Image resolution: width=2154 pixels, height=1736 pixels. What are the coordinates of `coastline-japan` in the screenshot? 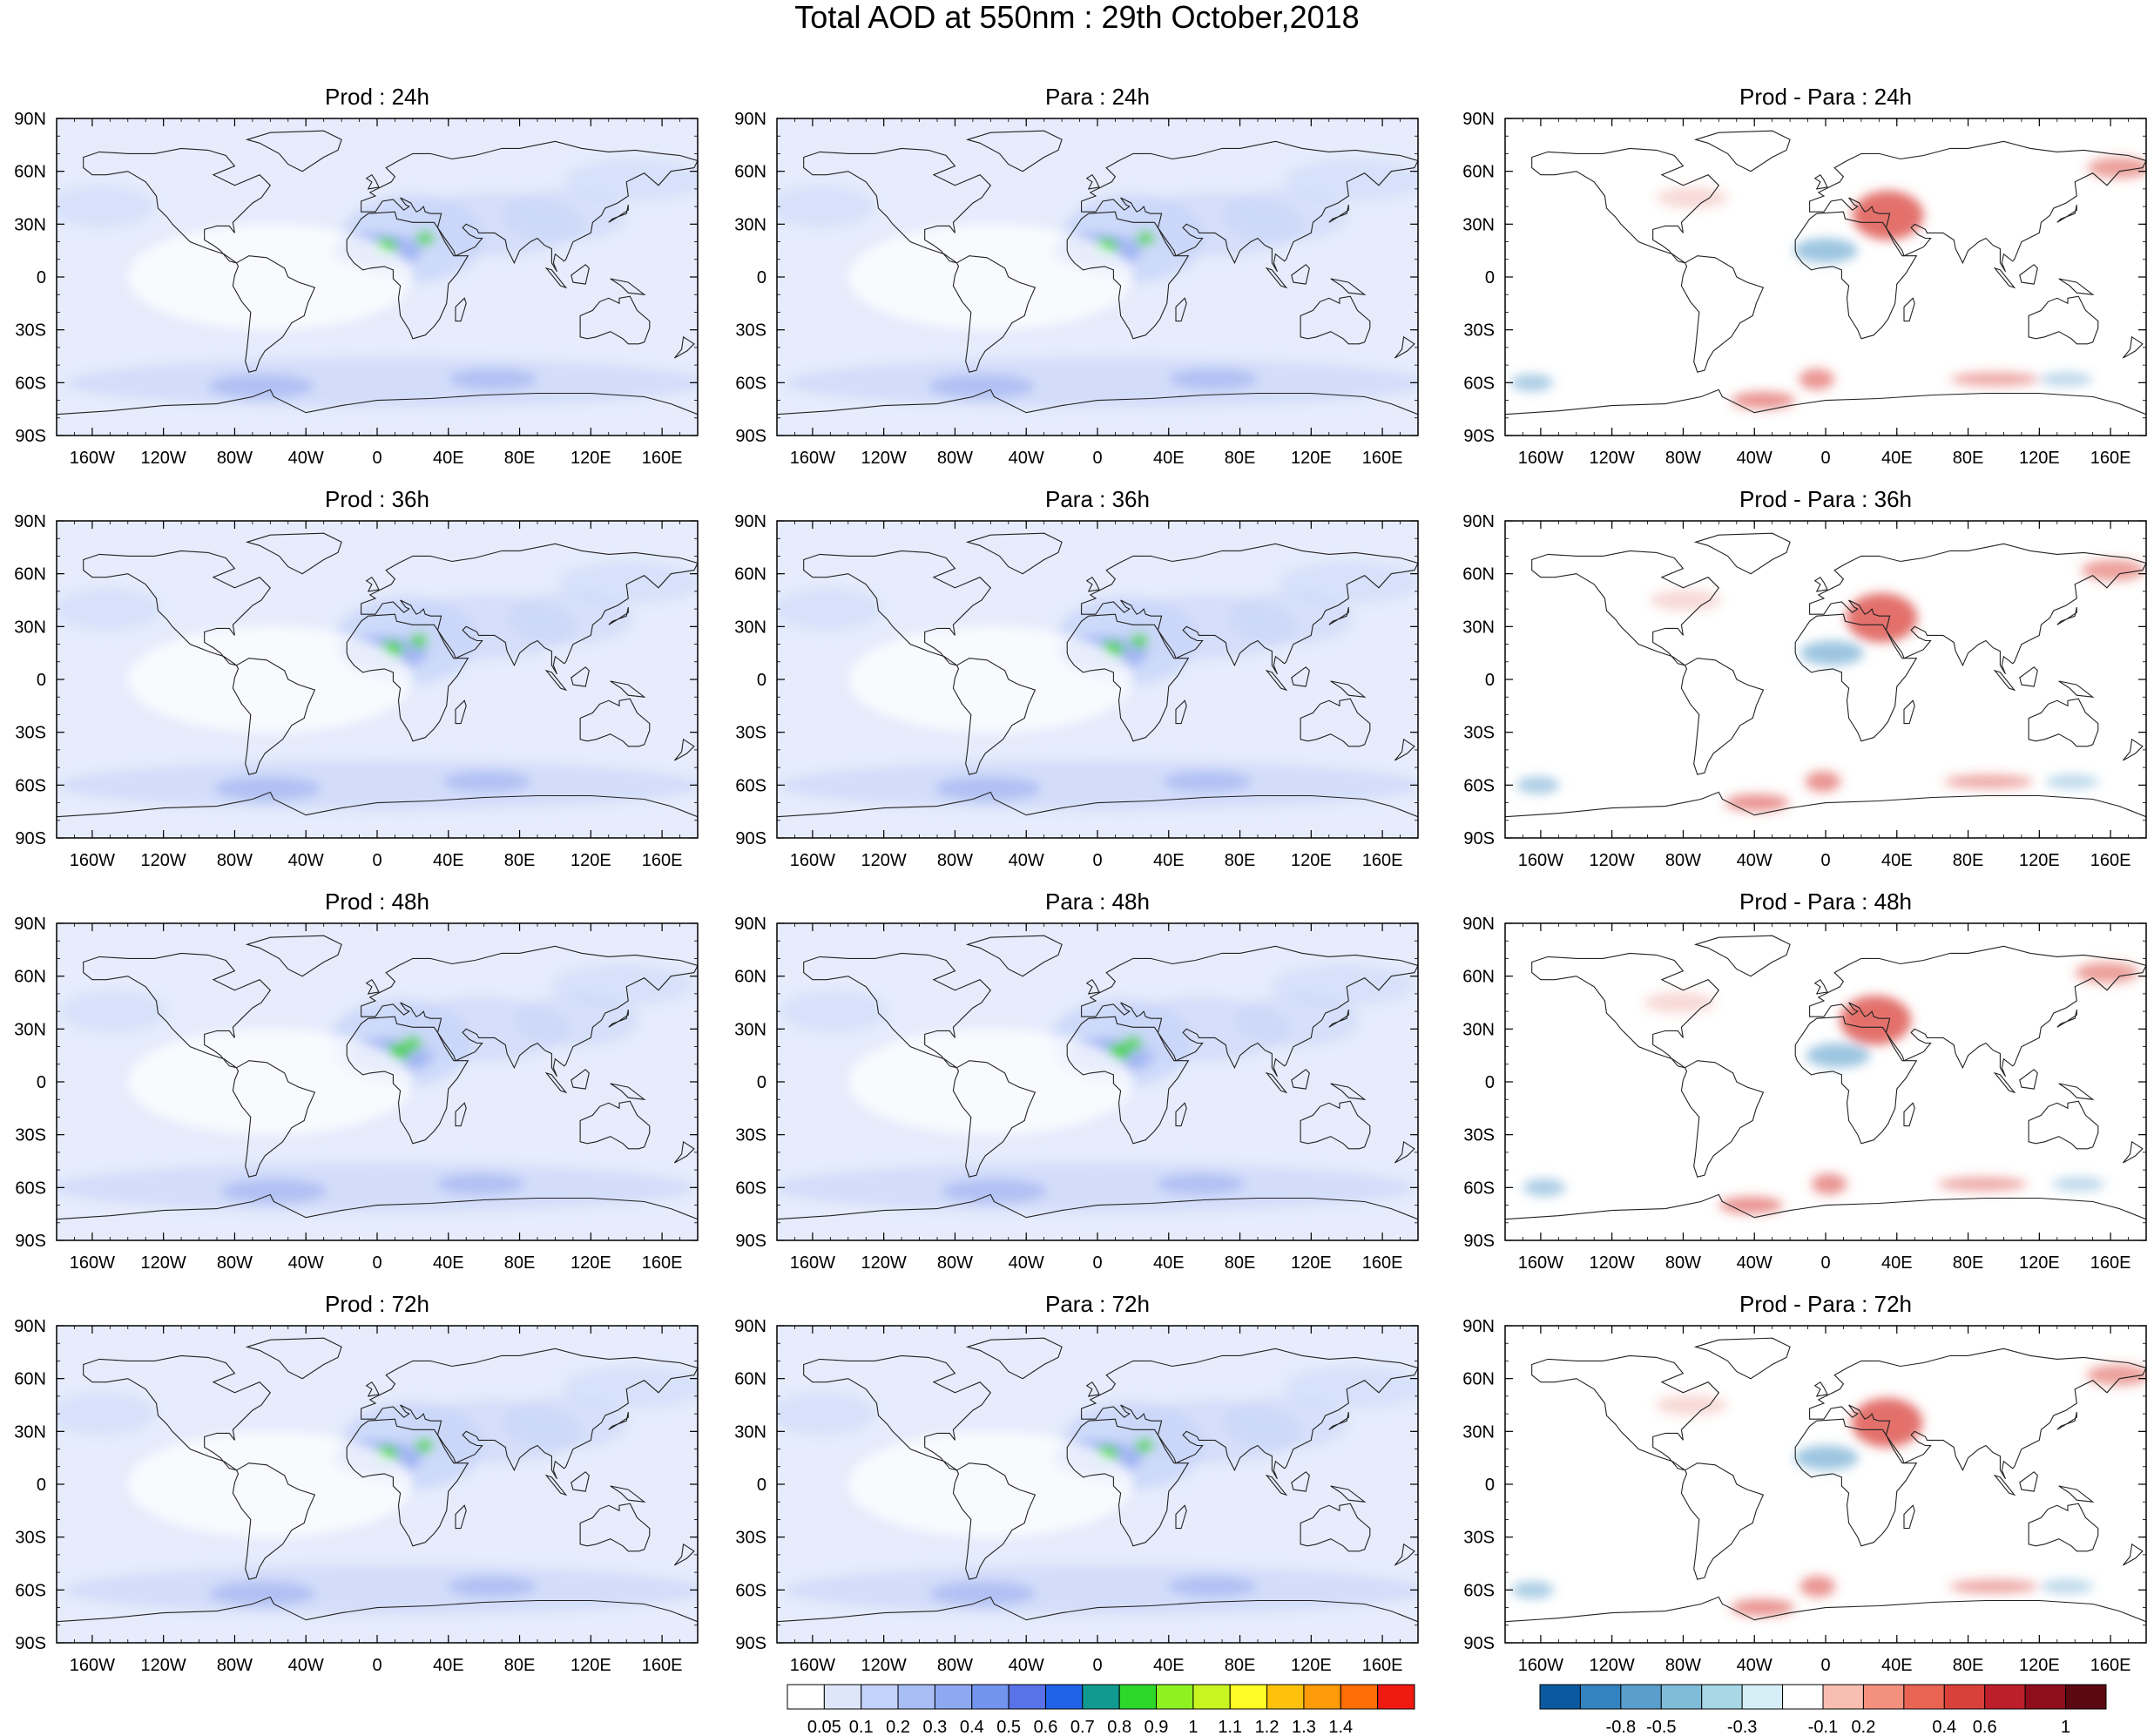 It's located at (2066, 1018).